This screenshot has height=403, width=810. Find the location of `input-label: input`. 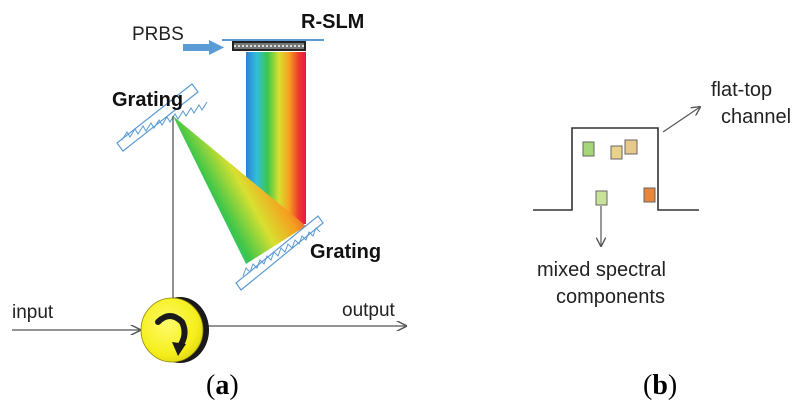

input-label: input is located at coordinates (33, 312).